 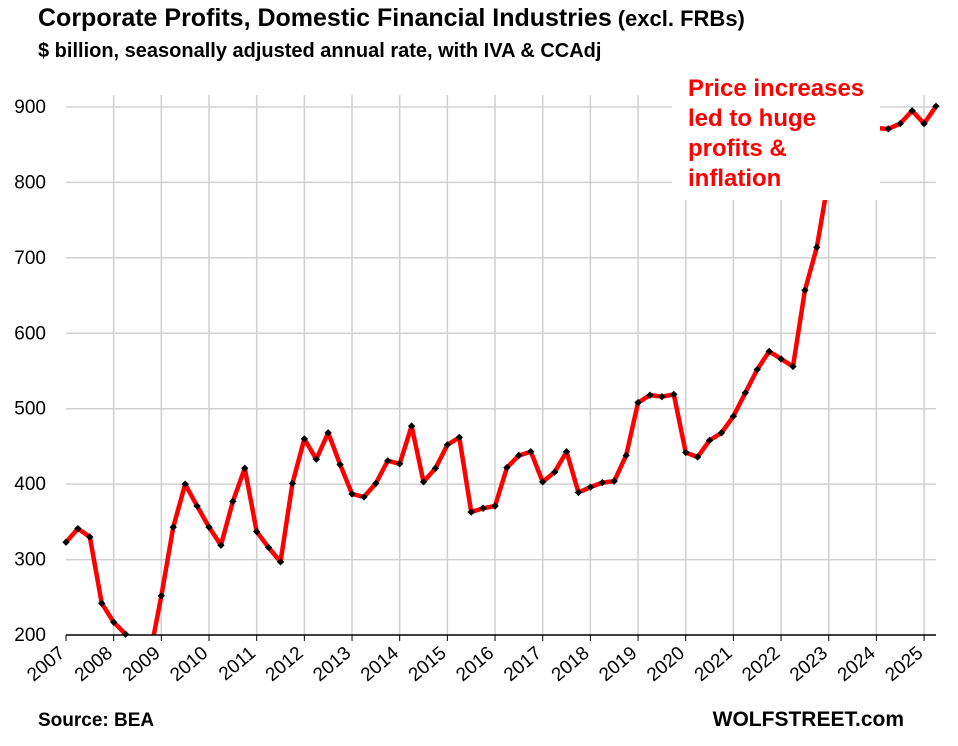 What do you see at coordinates (30, 333) in the screenshot?
I see `y-tick-label: 600` at bounding box center [30, 333].